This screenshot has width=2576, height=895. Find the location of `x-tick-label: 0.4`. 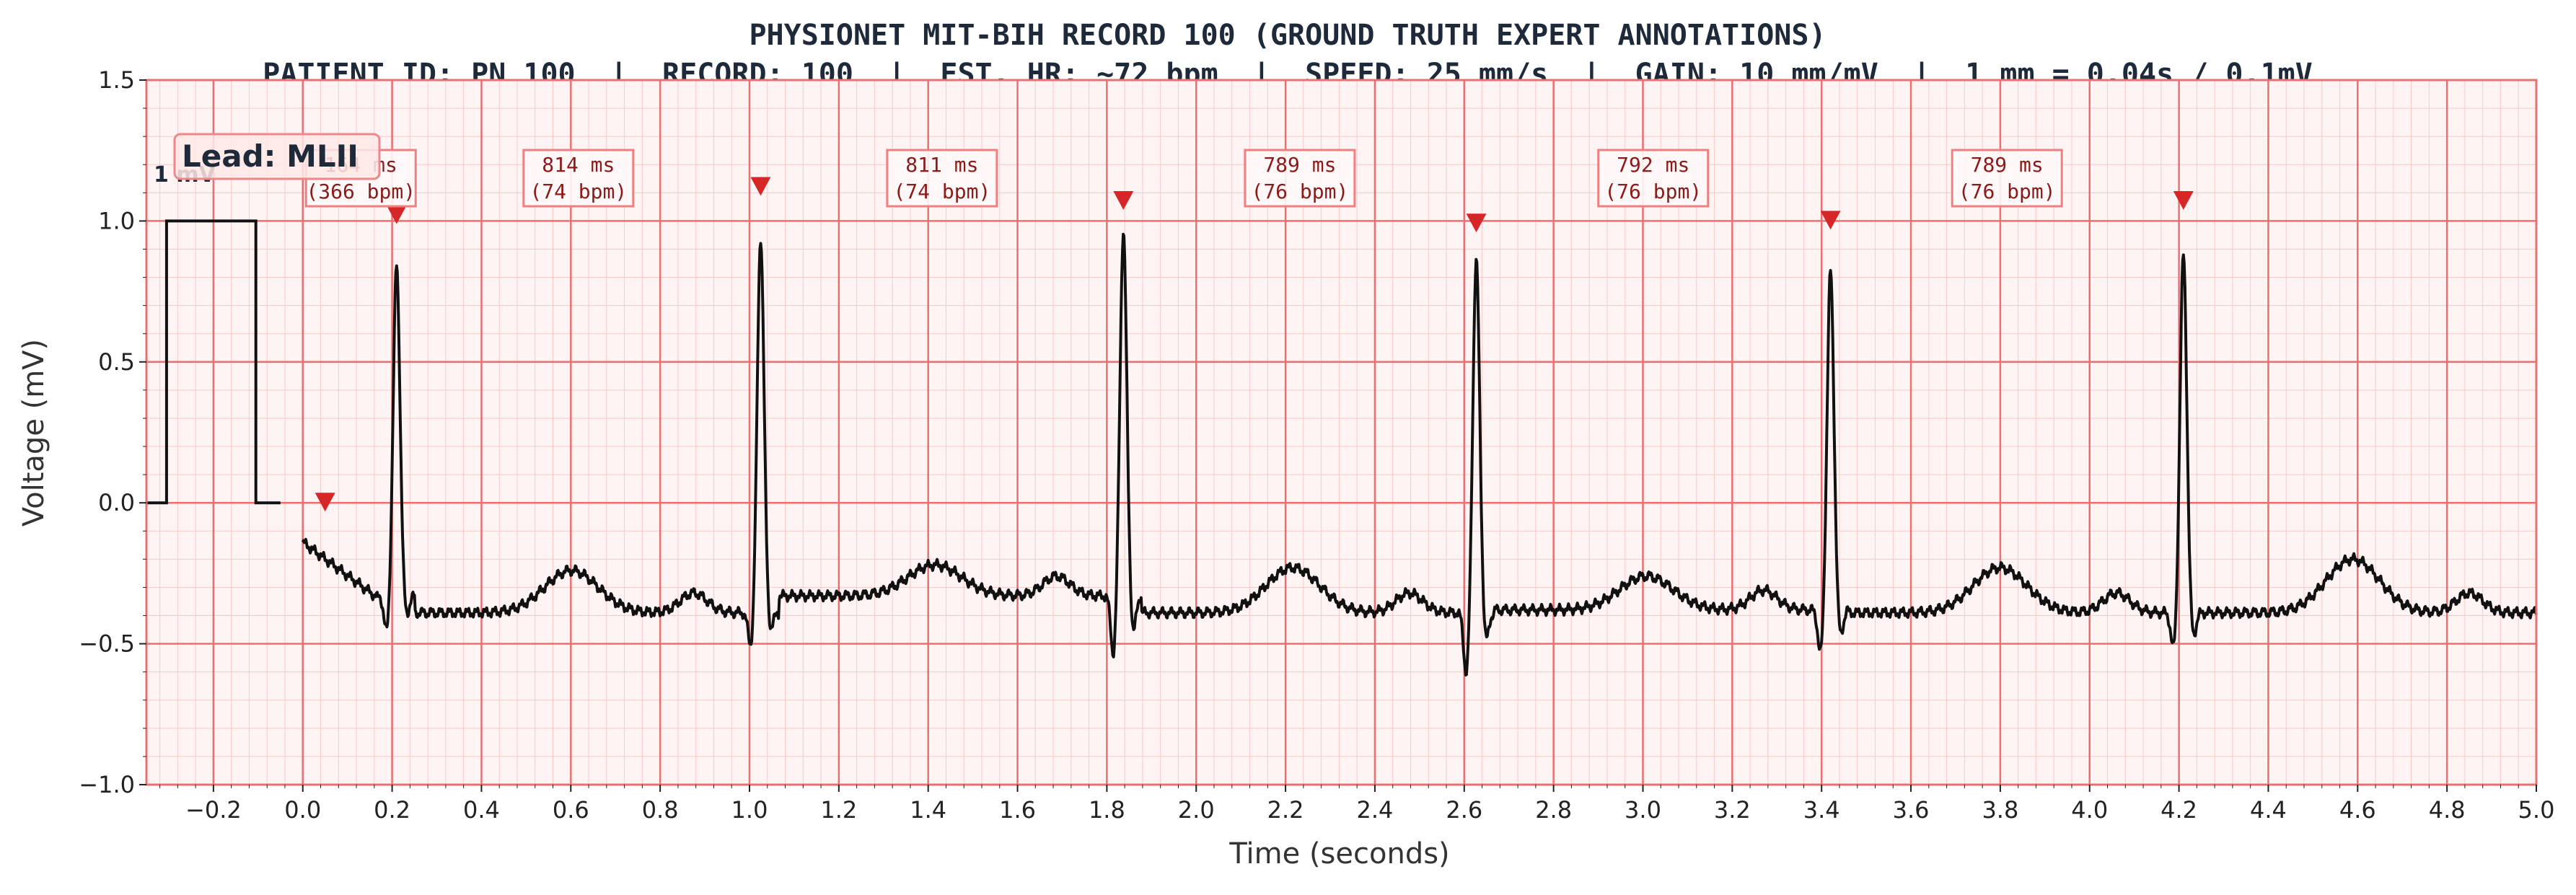

x-tick-label: 0.4 is located at coordinates (481, 810).